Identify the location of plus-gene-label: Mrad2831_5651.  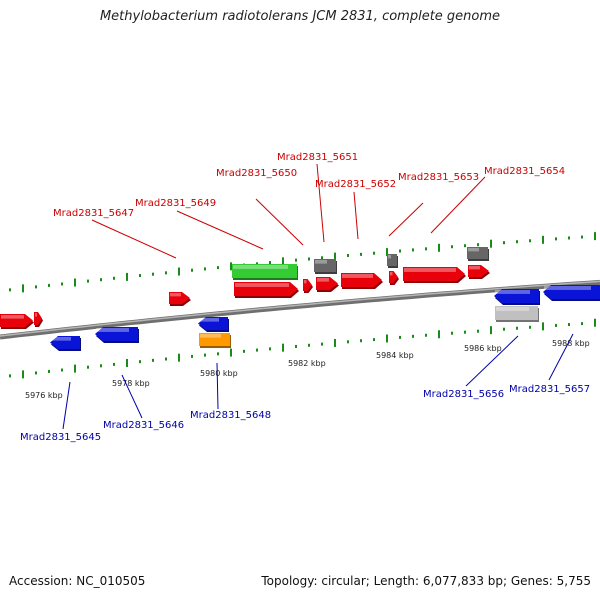
(317, 157).